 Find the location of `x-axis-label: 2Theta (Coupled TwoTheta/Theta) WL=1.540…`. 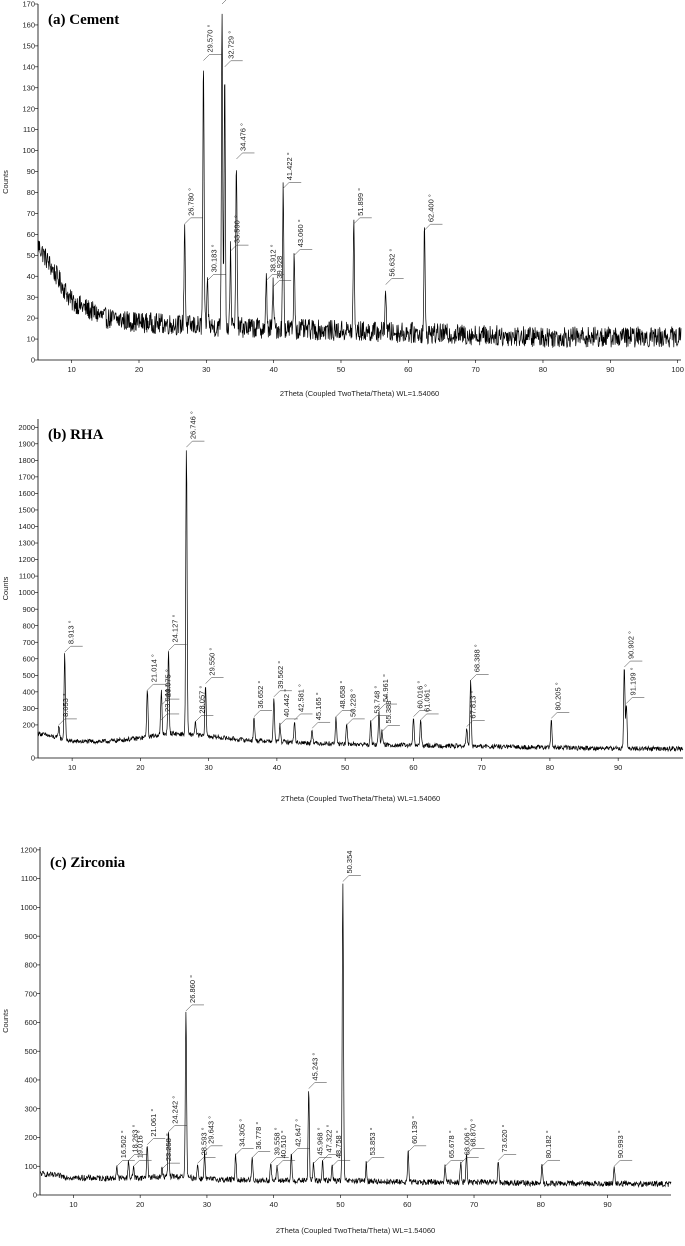

x-axis-label: 2Theta (Coupled TwoTheta/Theta) WL=1.540… is located at coordinates (359, 393).